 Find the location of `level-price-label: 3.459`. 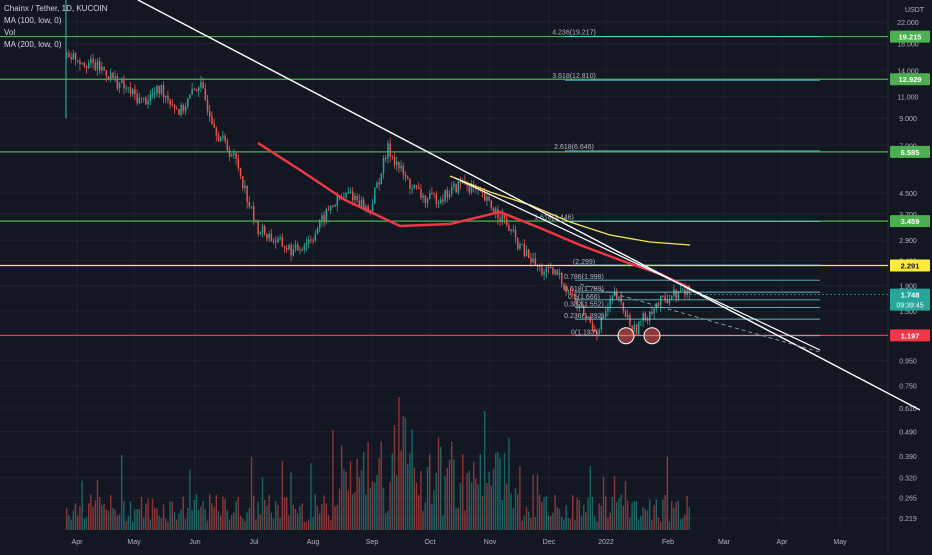

level-price-label: 3.459 is located at coordinates (910, 221).